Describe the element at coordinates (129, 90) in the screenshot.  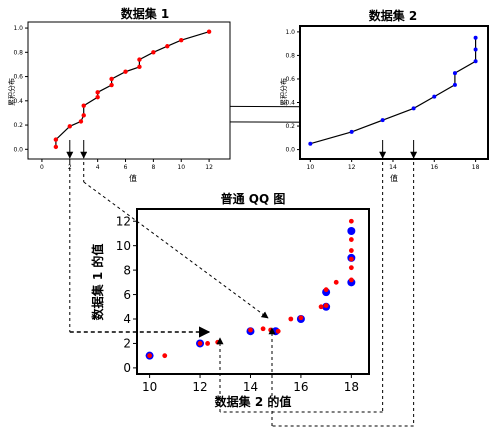
I see `dataset-1-frame` at that location.